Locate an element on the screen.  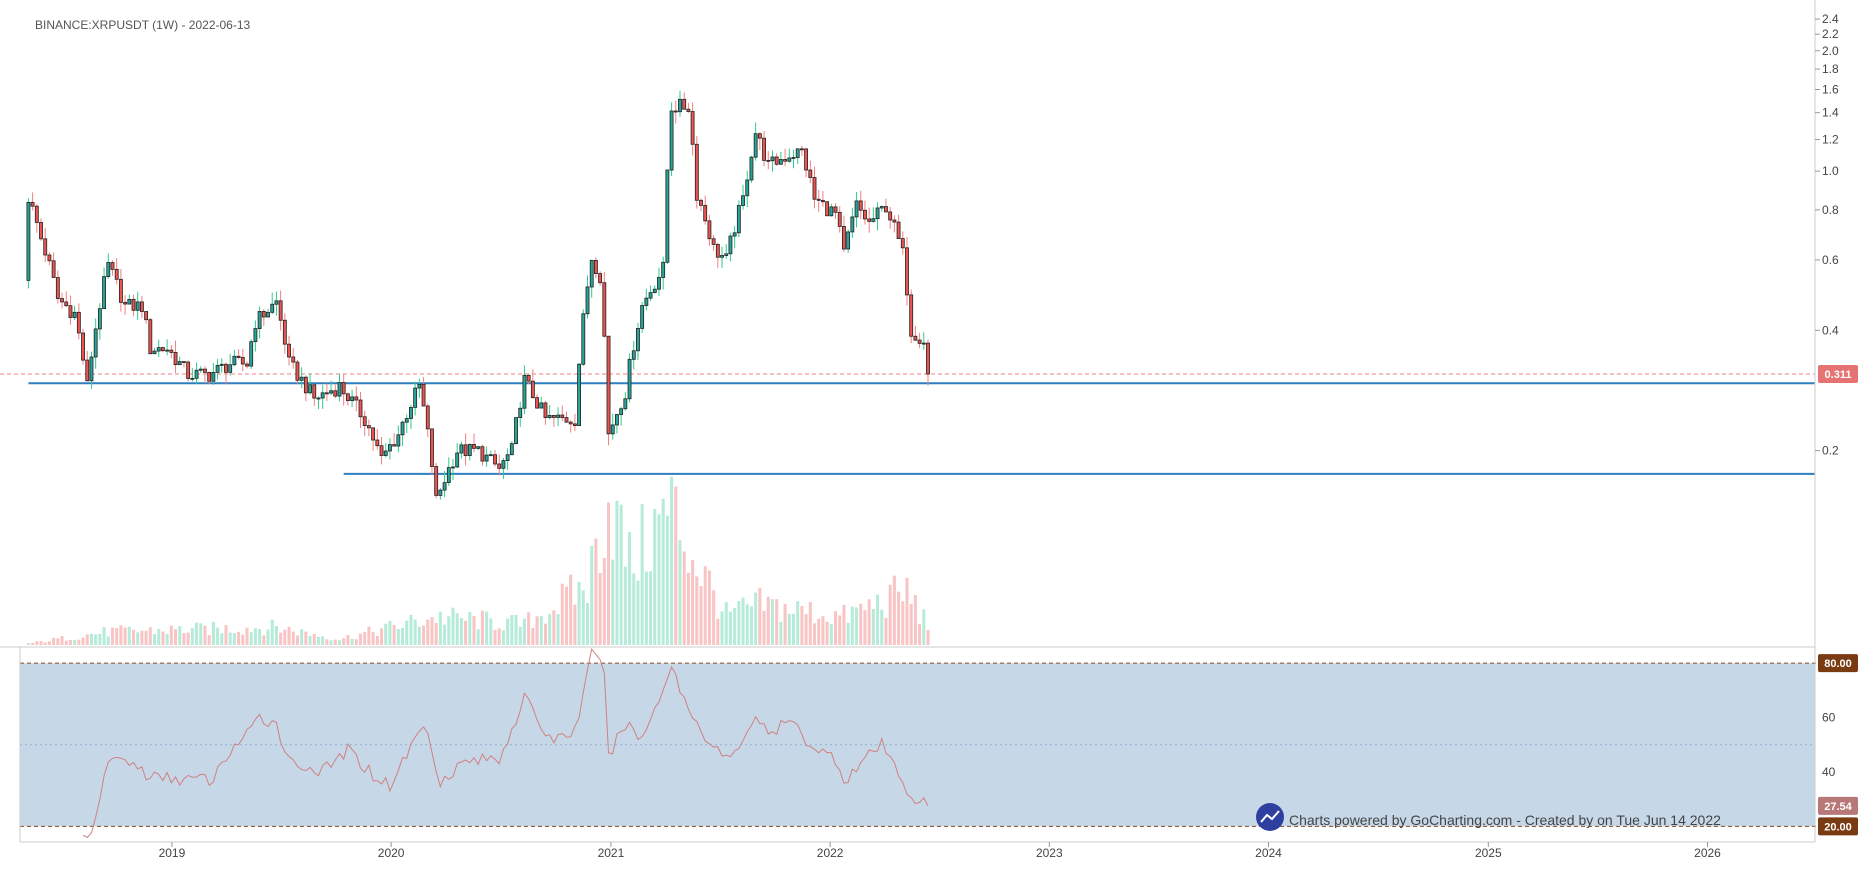
time-axis-ticks: 2019 2020 2021 2022 2023 2024 2025 2026 is located at coordinates (940, 851).